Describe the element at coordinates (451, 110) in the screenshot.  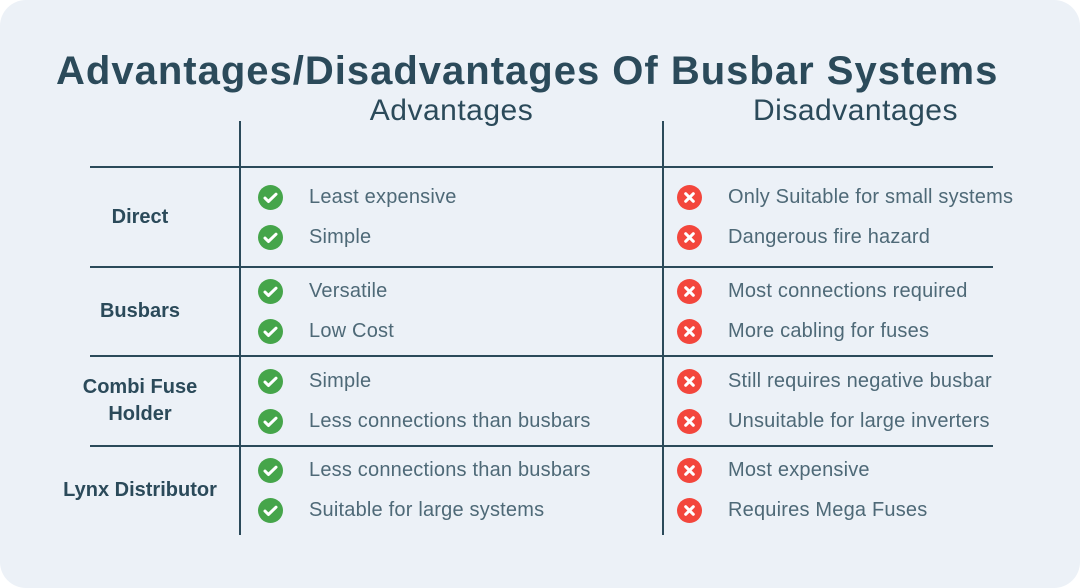
I see `column-header-advantages: Advantages` at that location.